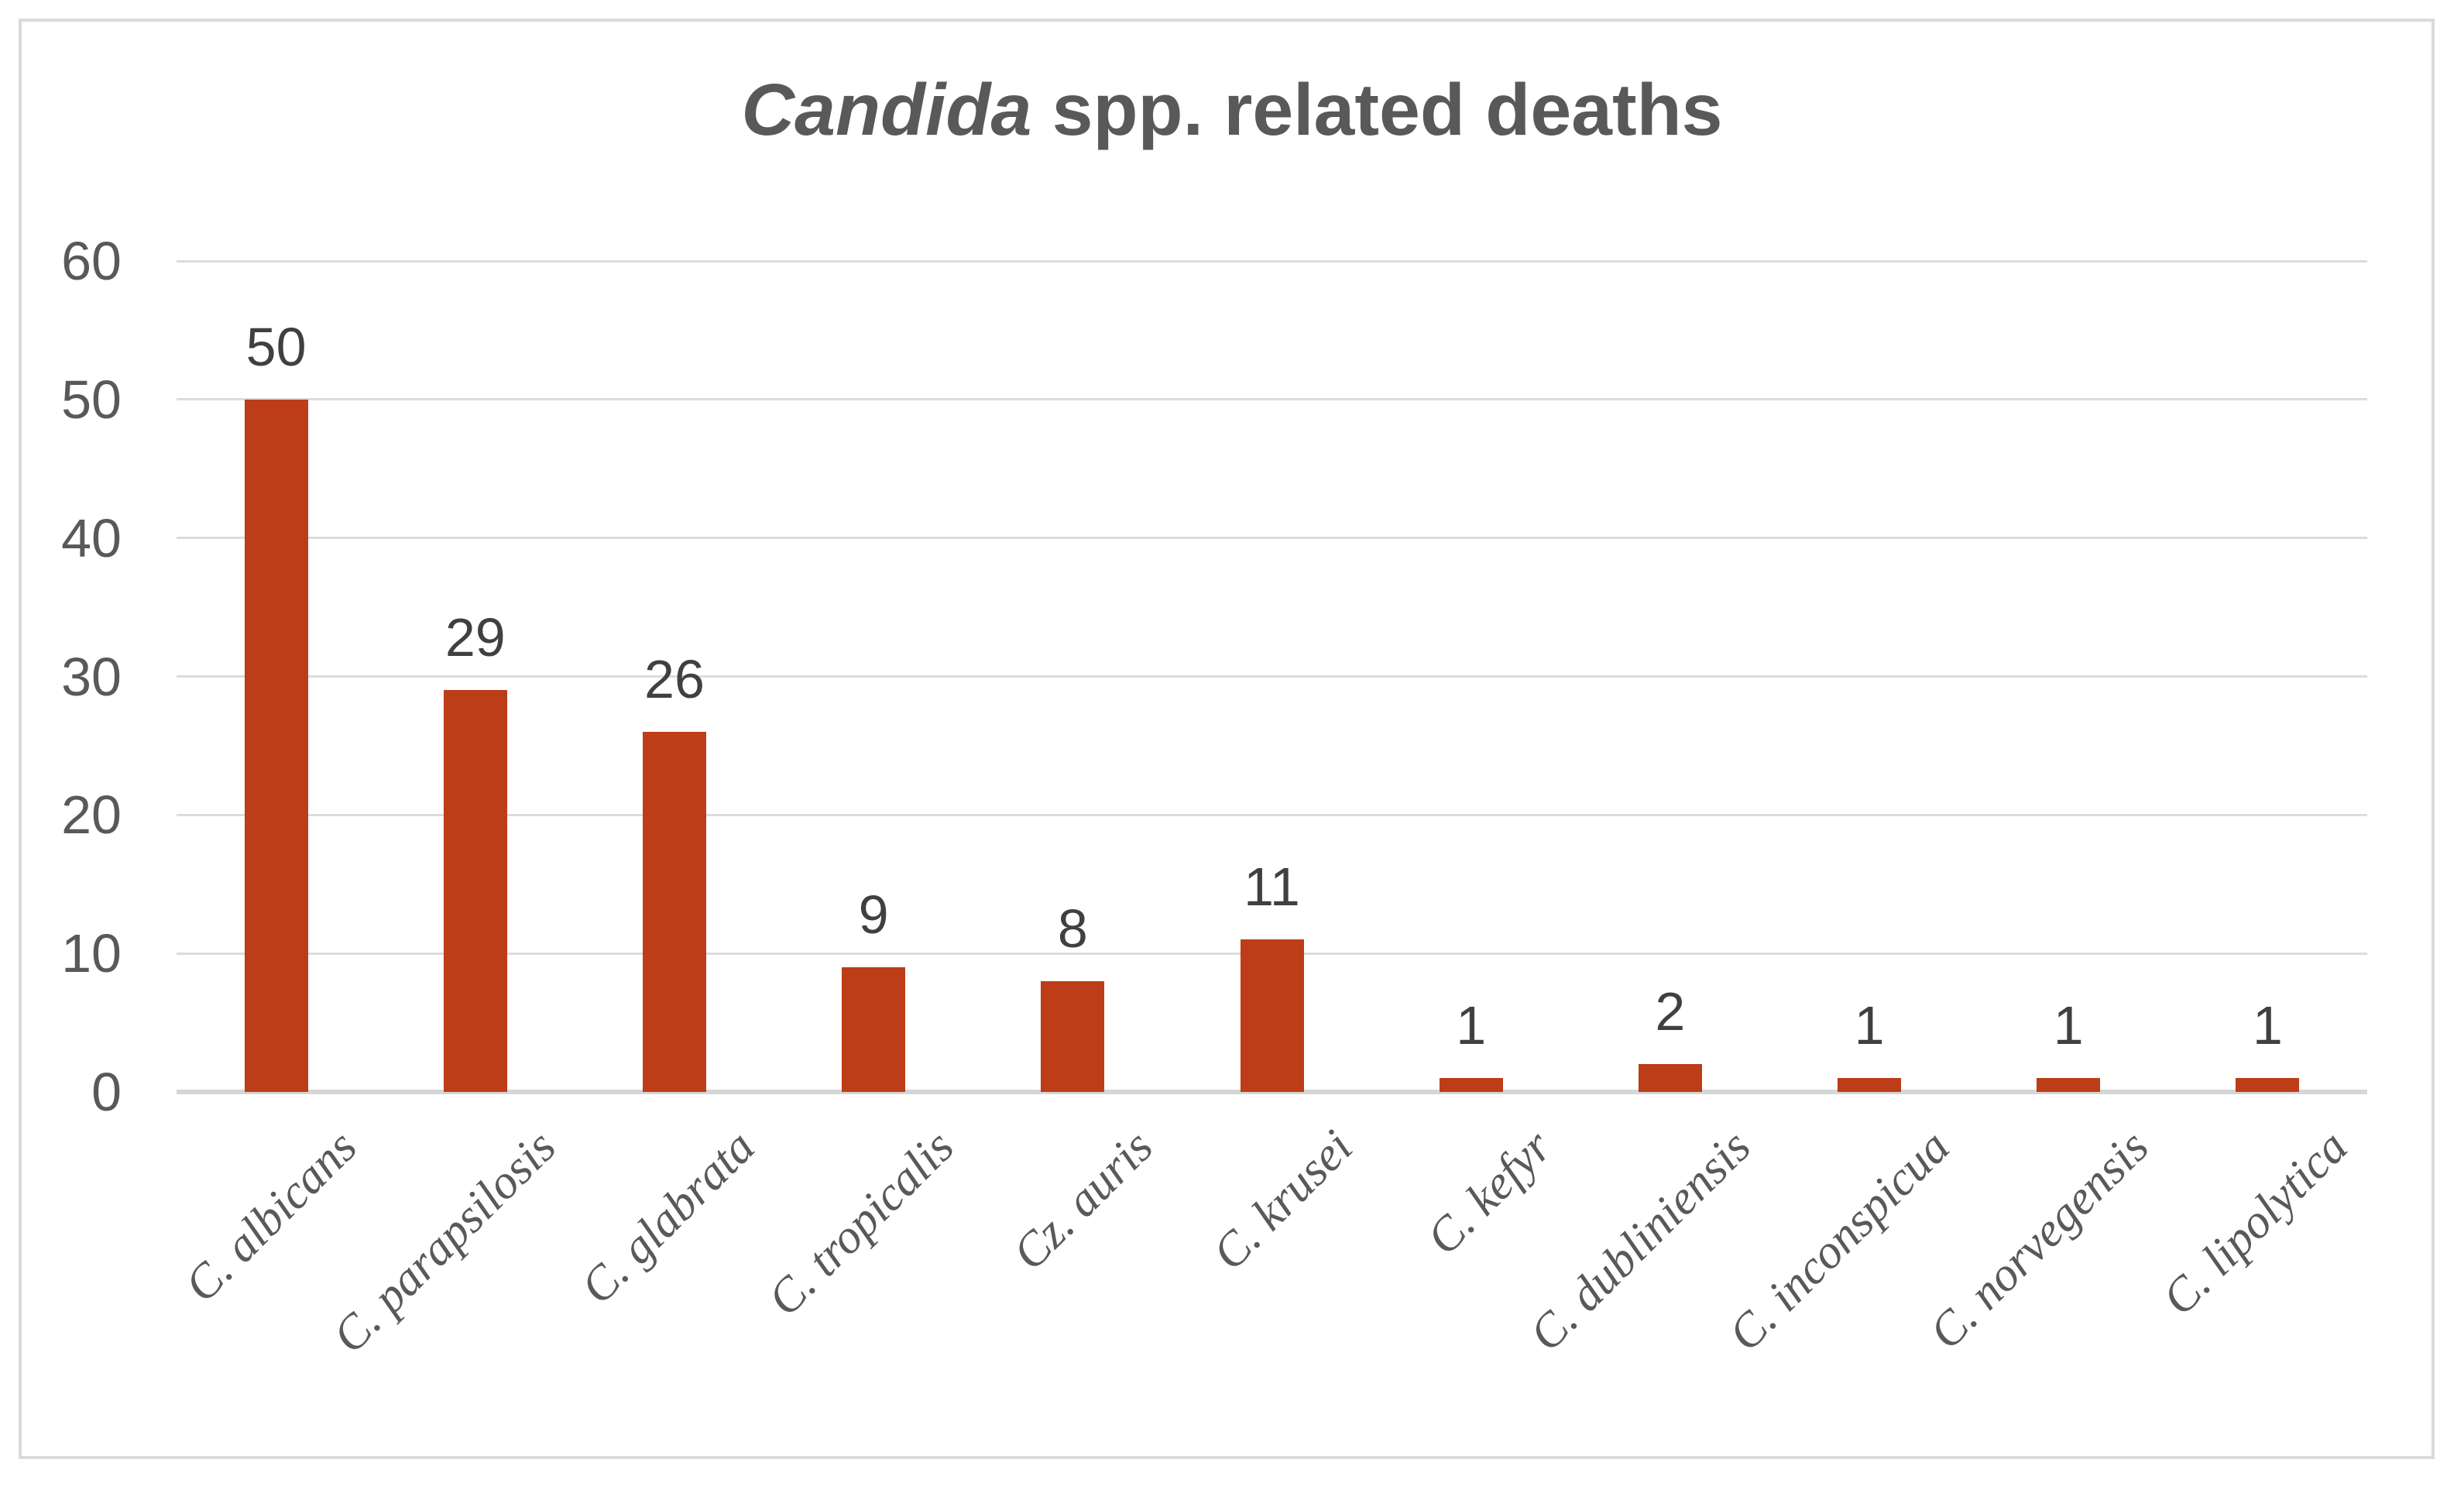 The height and width of the screenshot is (1490, 2464). Describe the element at coordinates (91, 815) in the screenshot. I see `y-axis-tick-label: 20` at that location.